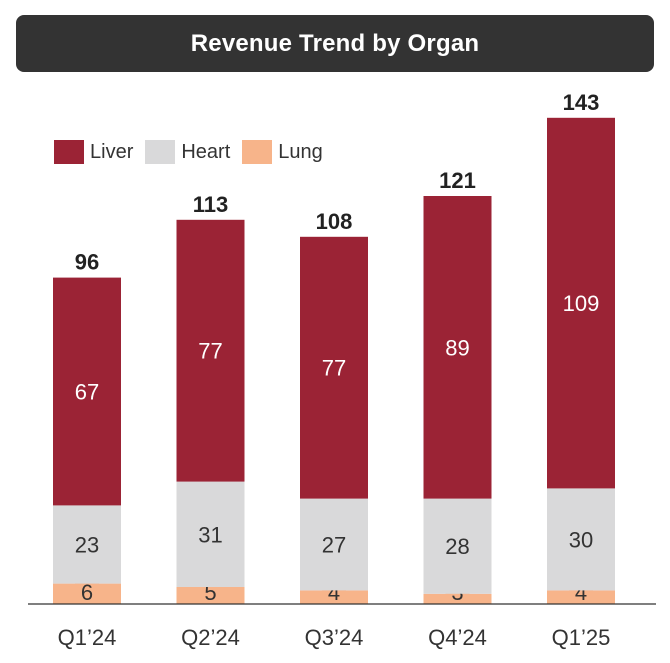 Image resolution: width=670 pixels, height=663 pixels. What do you see at coordinates (160, 152) in the screenshot?
I see `legend-swatch-heart` at bounding box center [160, 152].